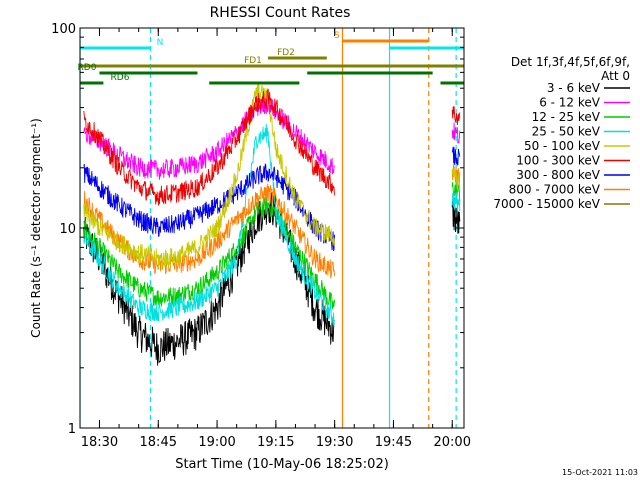 This screenshot has width=640, height=480. Describe the element at coordinates (570, 62) in the screenshot. I see `legend-header-0: Det 1f,3f,4f,5f,6f,9f,` at that location.